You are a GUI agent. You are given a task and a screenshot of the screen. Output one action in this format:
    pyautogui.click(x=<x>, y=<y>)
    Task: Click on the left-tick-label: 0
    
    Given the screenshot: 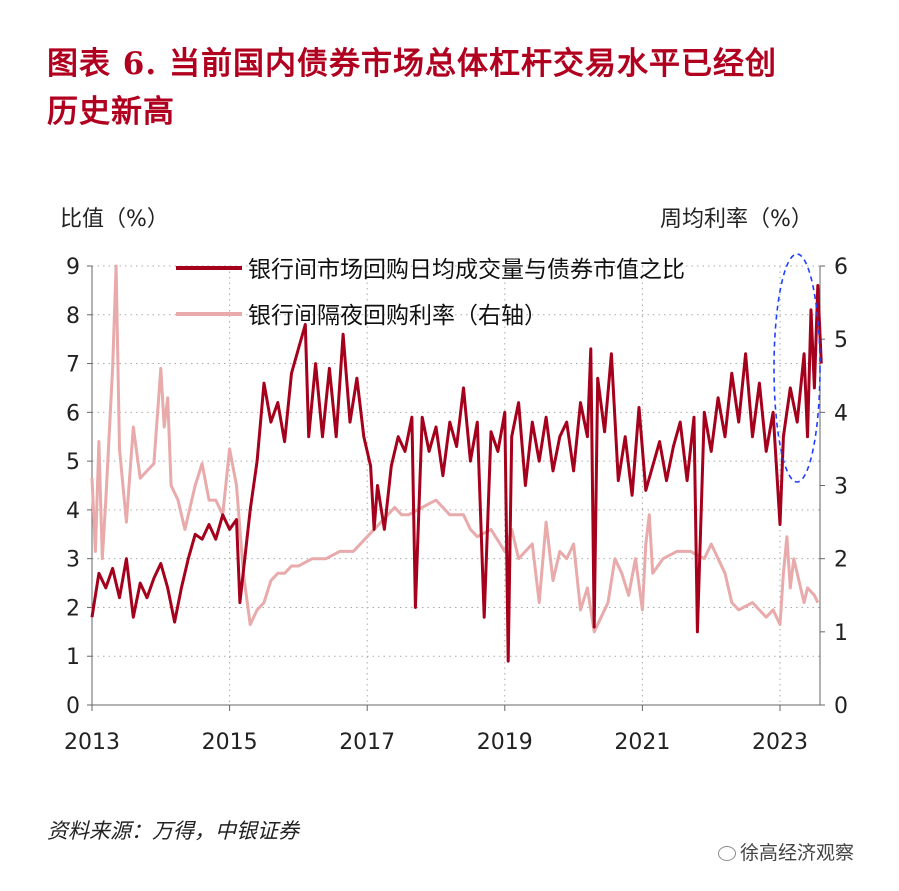 What is the action you would take?
    pyautogui.click(x=73, y=706)
    